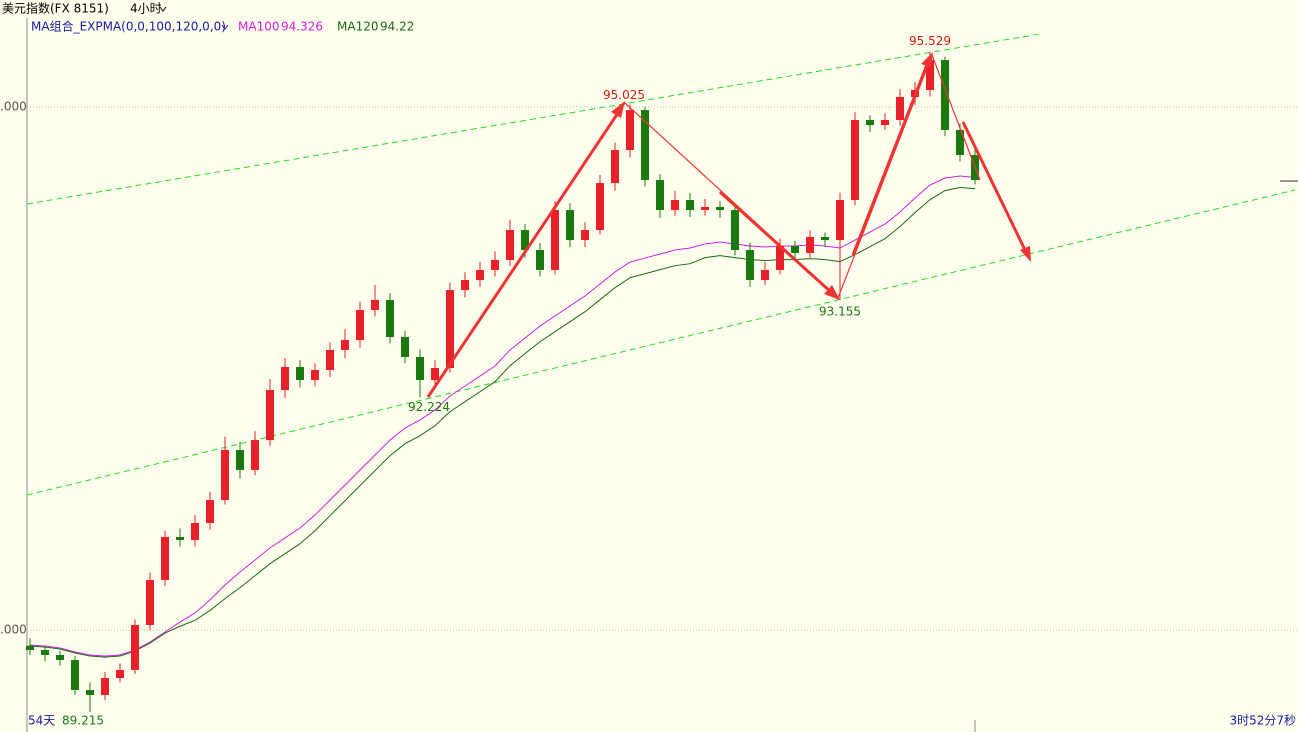 The height and width of the screenshot is (732, 1298). Describe the element at coordinates (821, 176) in the screenshot. I see `arrowheads` at that location.